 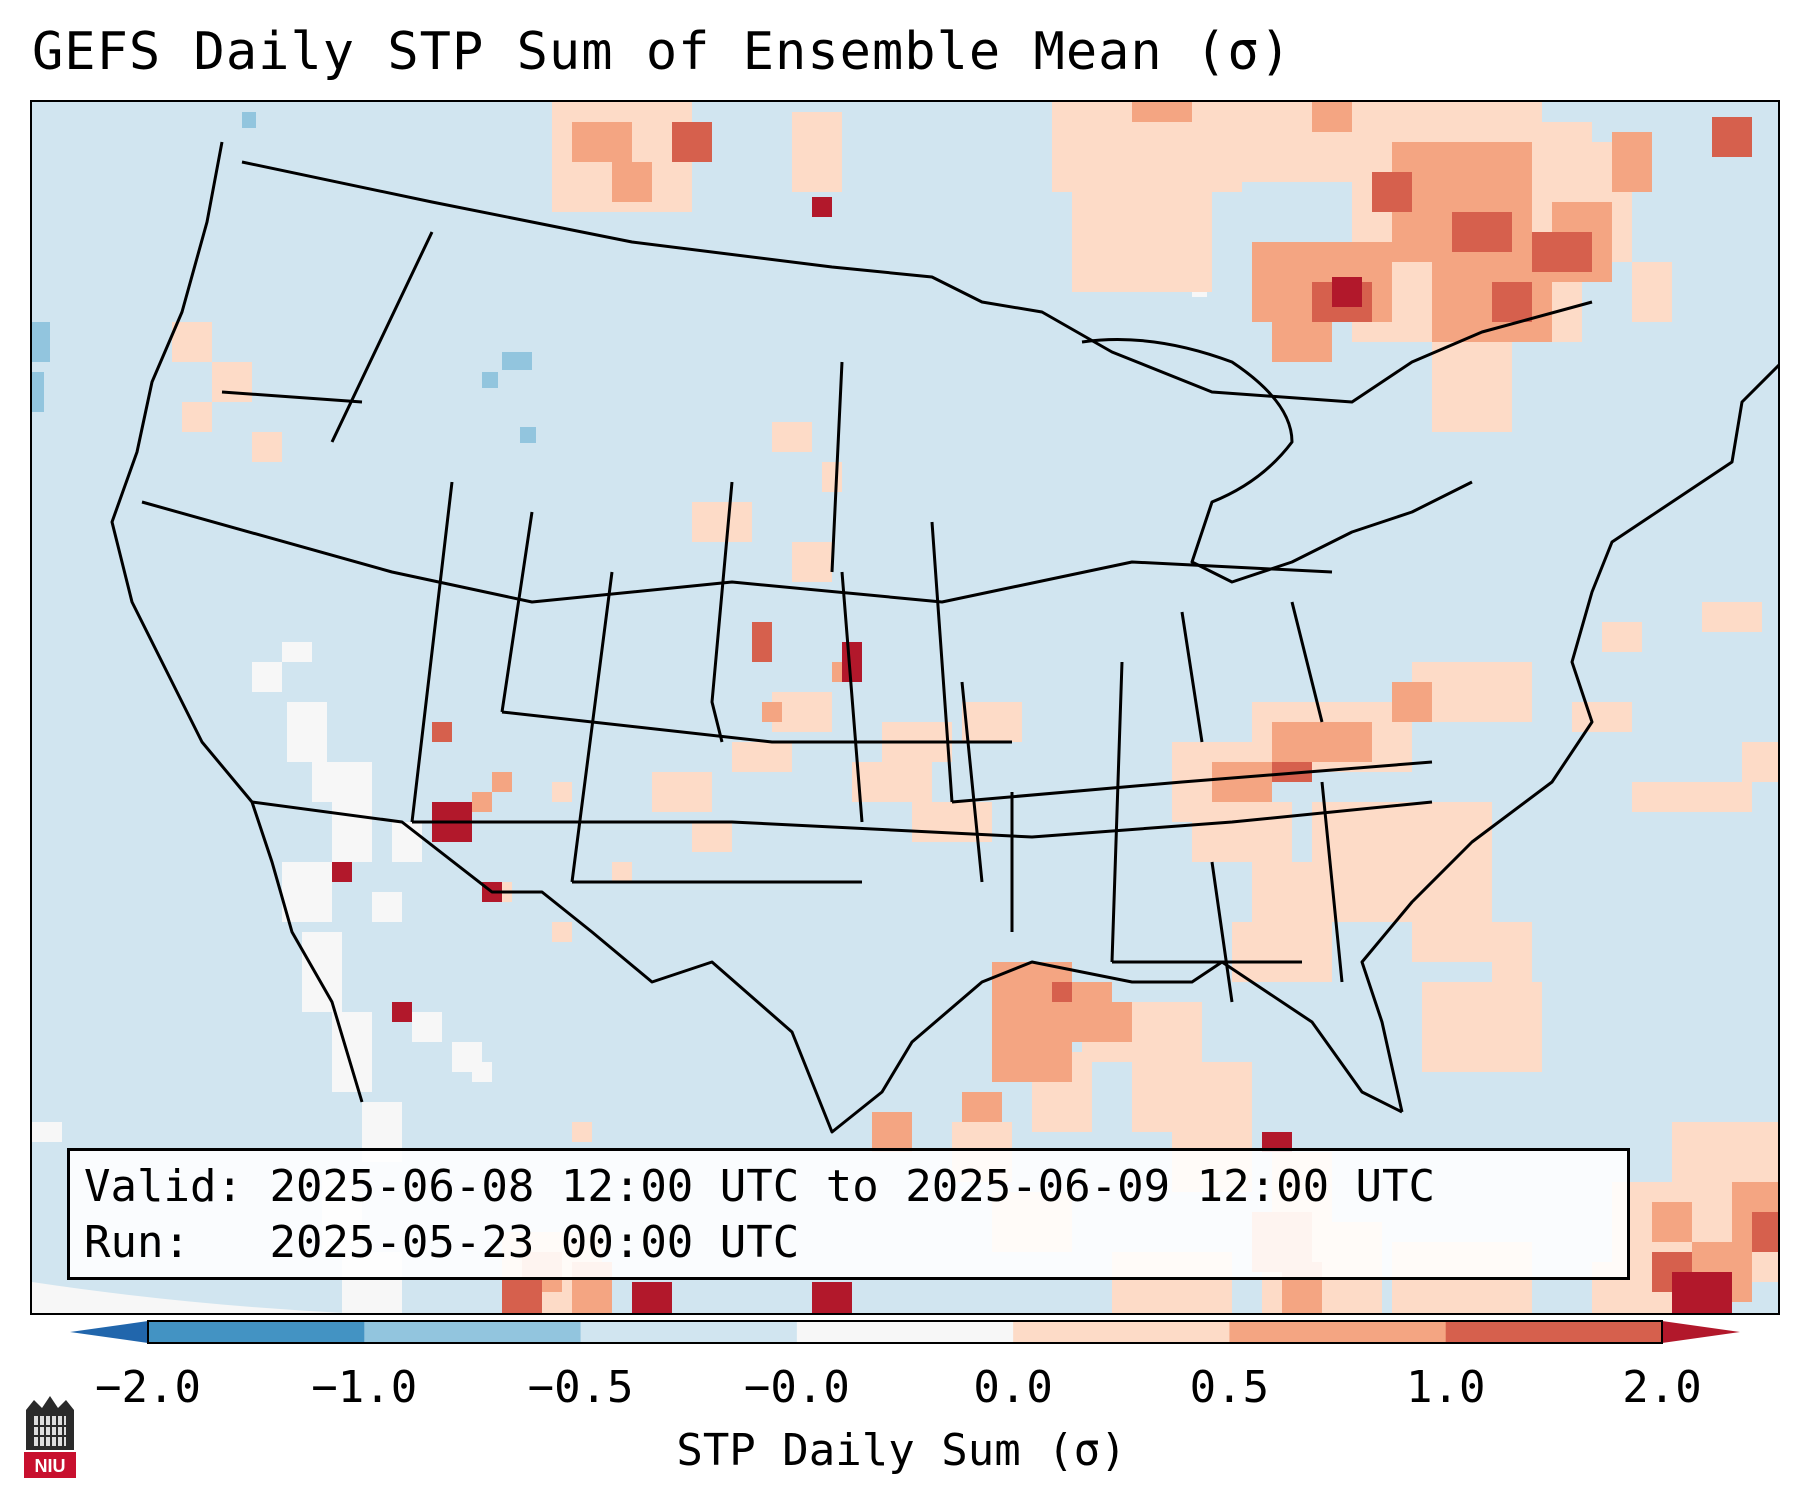 What do you see at coordinates (1013, 1387) in the screenshot?
I see `colorbar-tick-label: 0.0` at bounding box center [1013, 1387].